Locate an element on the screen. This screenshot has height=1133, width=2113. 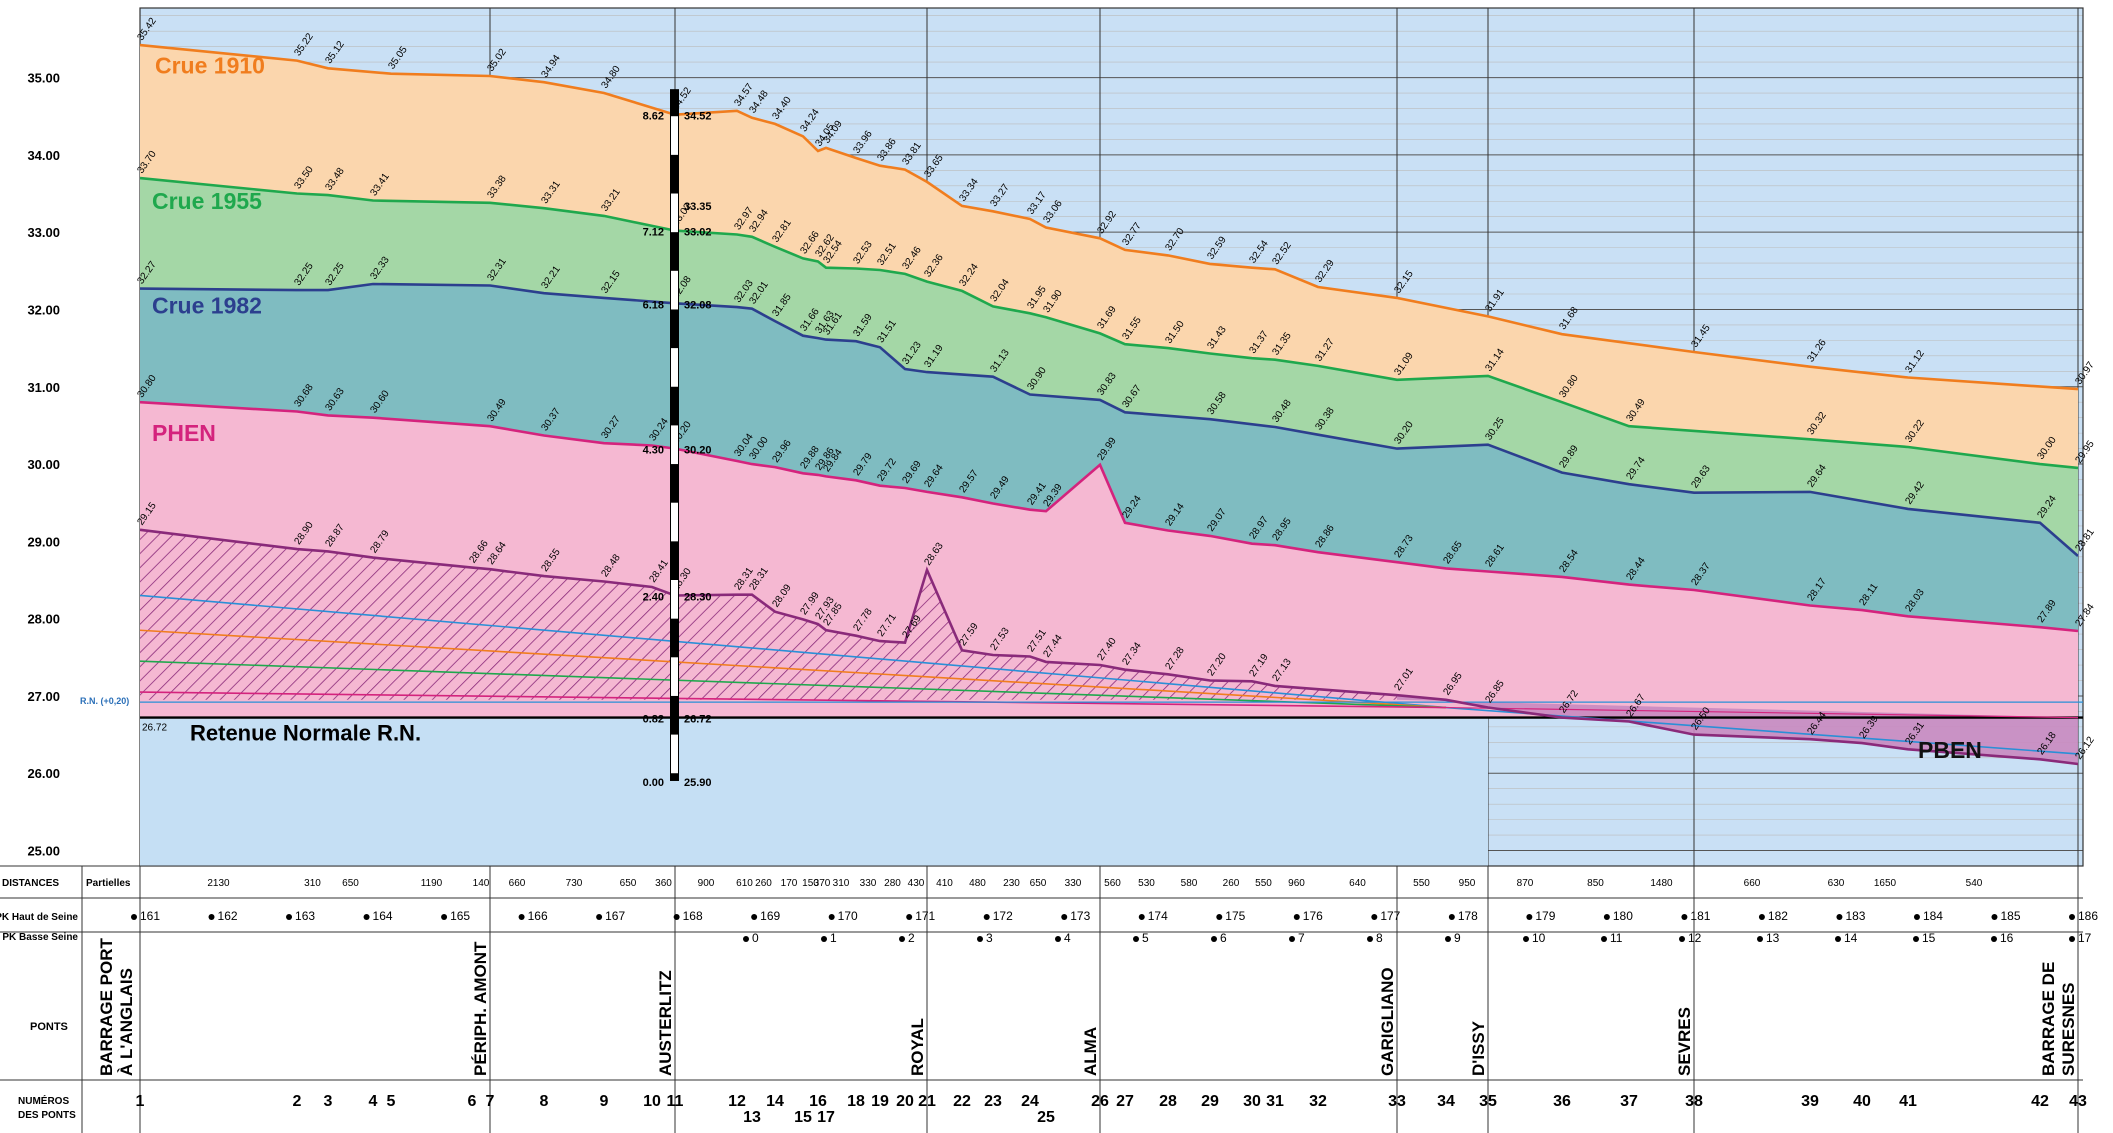
bridge-name: GARIGLIANO is located at coordinates (1387, 1021).